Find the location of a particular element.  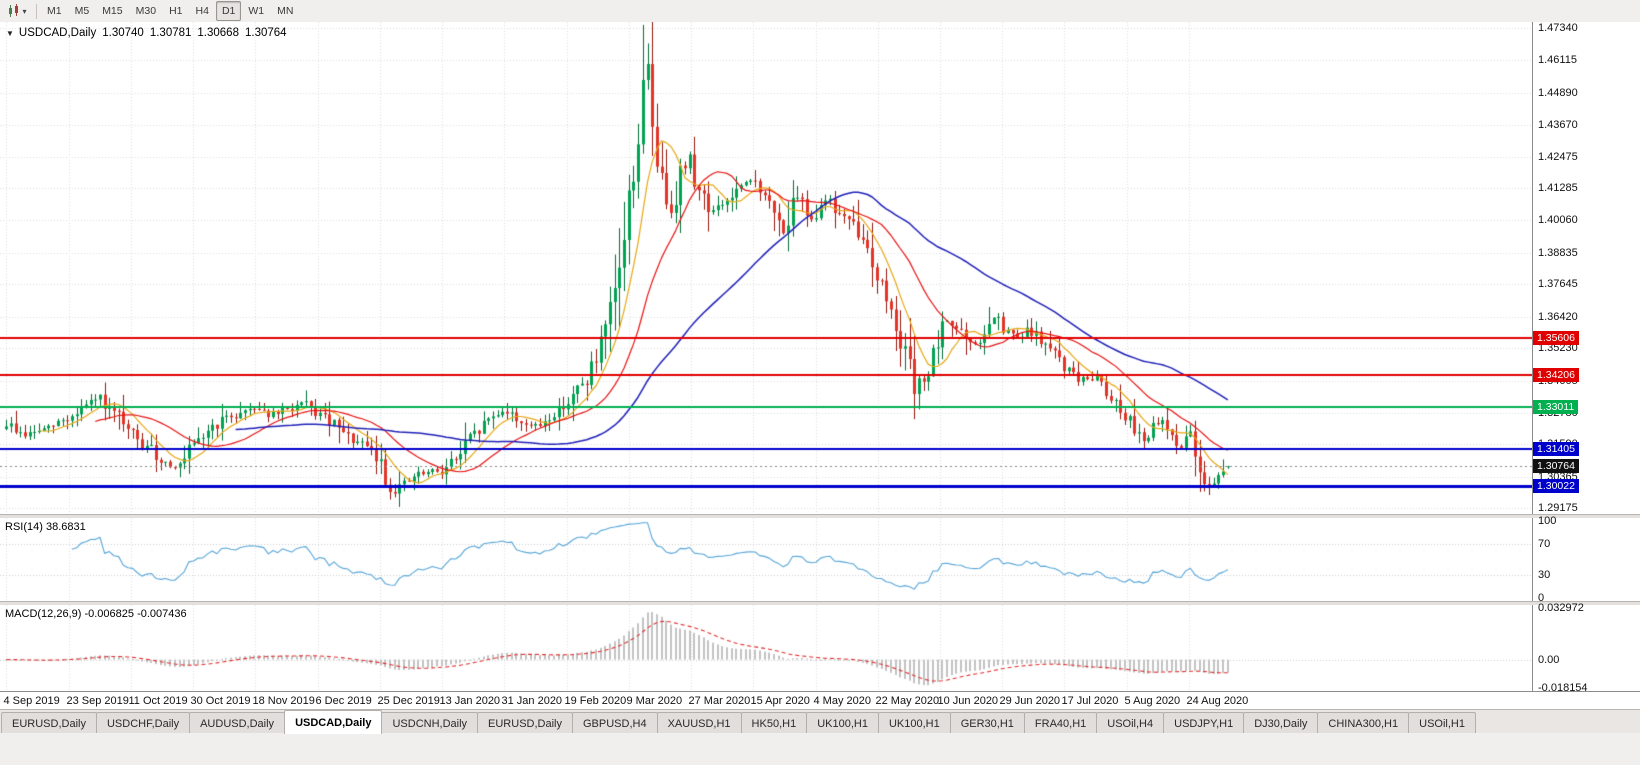

timeframe-m5: M5 is located at coordinates (82, 11).